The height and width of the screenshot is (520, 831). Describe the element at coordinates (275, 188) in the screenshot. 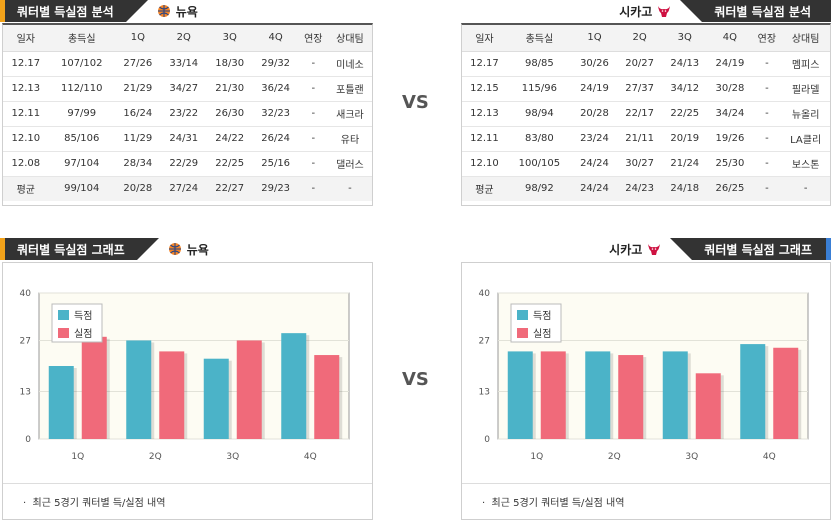

I see `table-cell: 29/23` at that location.